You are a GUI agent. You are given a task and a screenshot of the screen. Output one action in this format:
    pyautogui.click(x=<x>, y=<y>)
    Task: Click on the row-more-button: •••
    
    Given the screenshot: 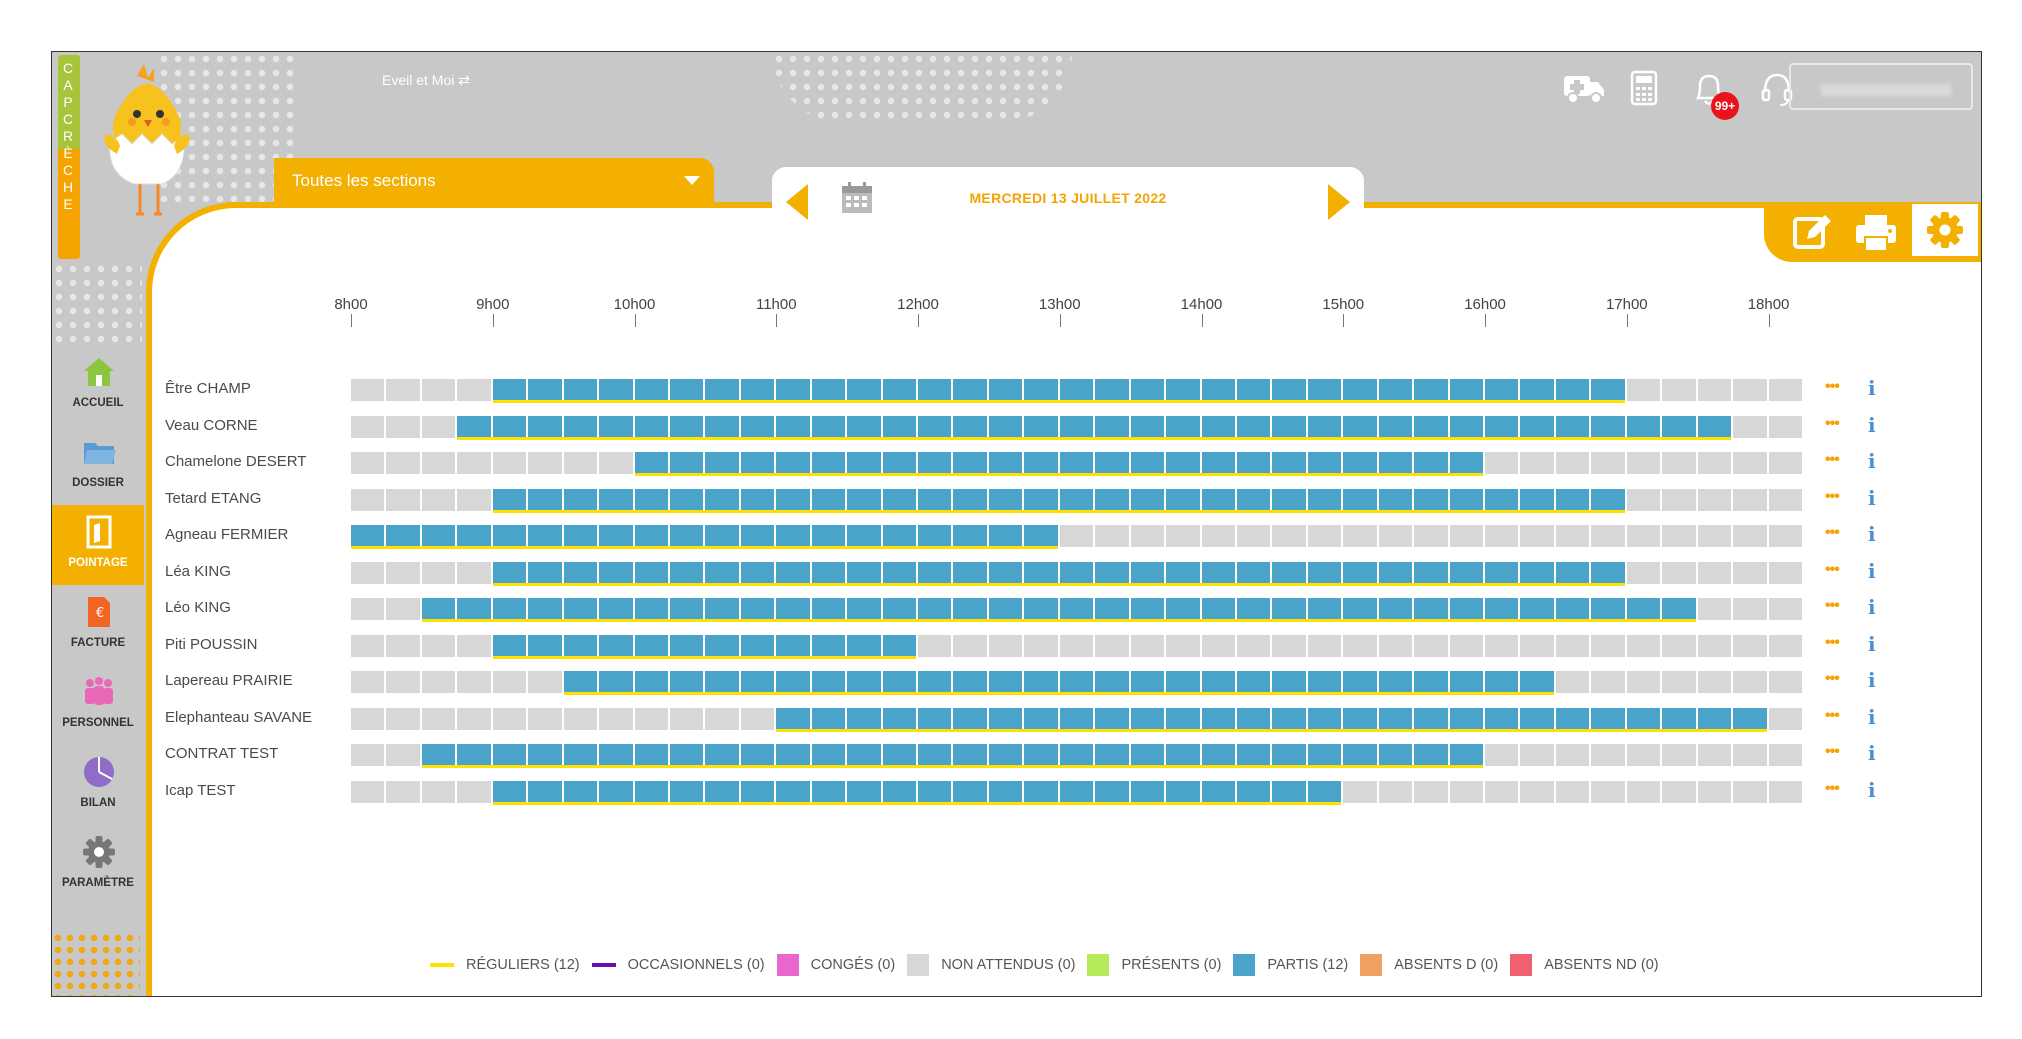 What is the action you would take?
    pyautogui.click(x=1832, y=642)
    